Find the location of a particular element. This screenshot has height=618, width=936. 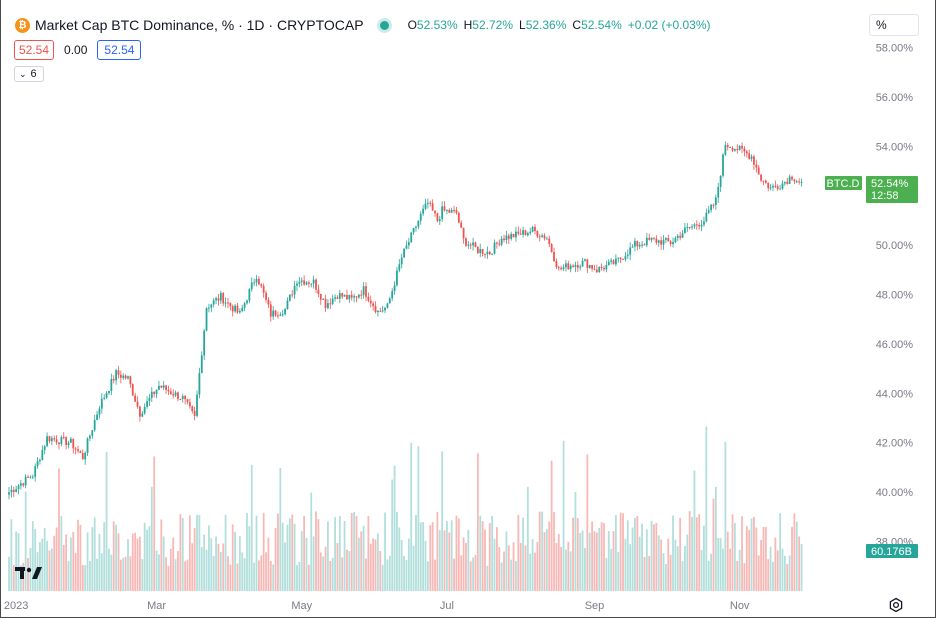

time-axis-label: Nov is located at coordinates (740, 606).